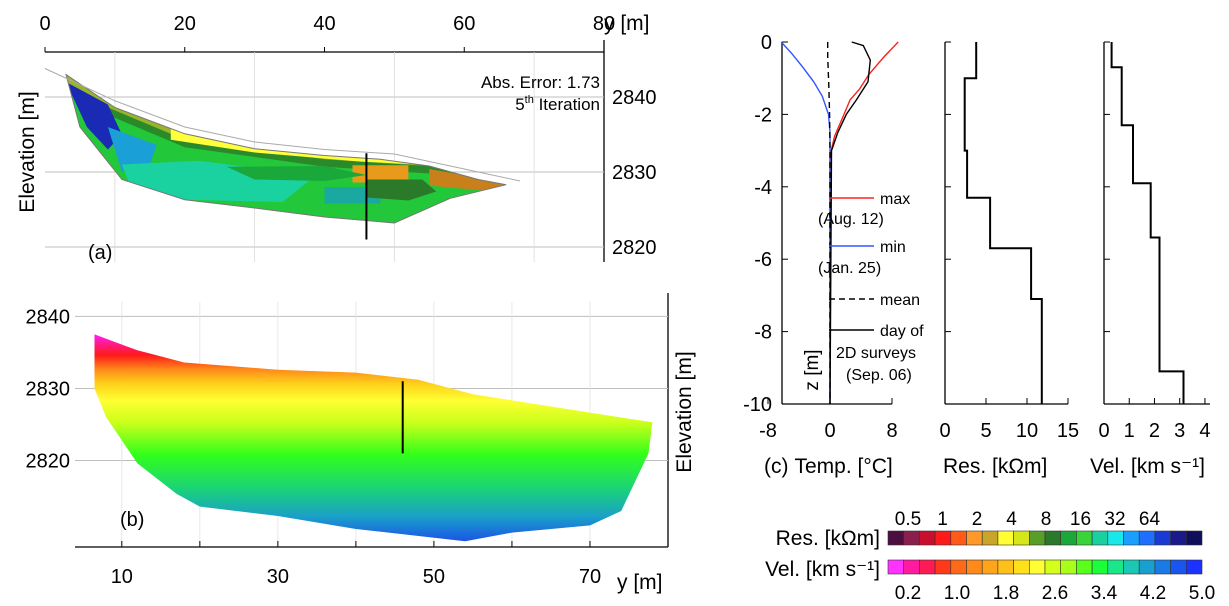  What do you see at coordinates (1114, 519) in the screenshot?
I see `res-tick-label: 32` at bounding box center [1114, 519].